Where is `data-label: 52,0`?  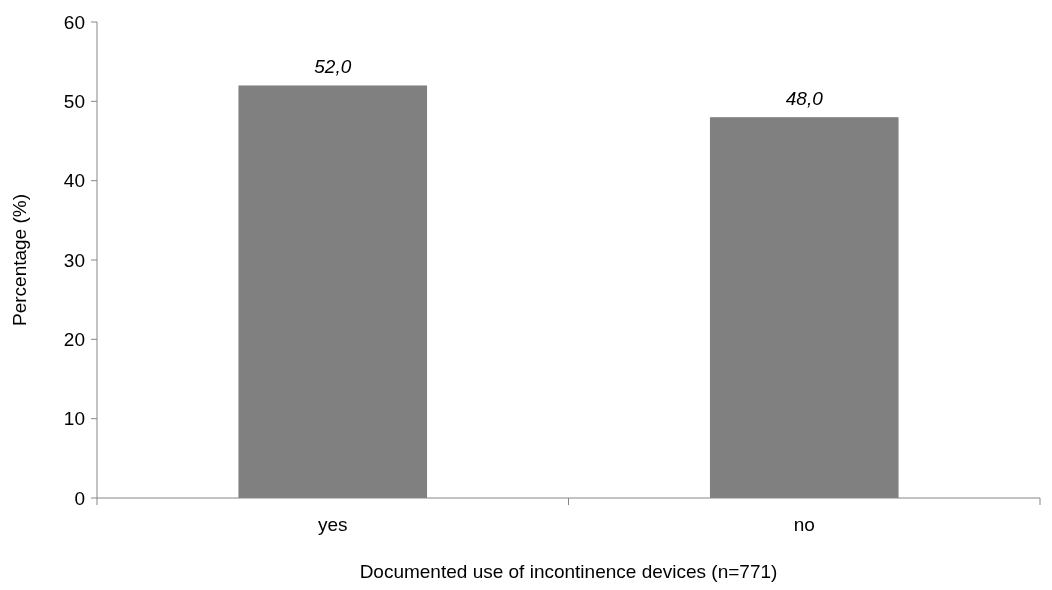 data-label: 52,0 is located at coordinates (333, 67).